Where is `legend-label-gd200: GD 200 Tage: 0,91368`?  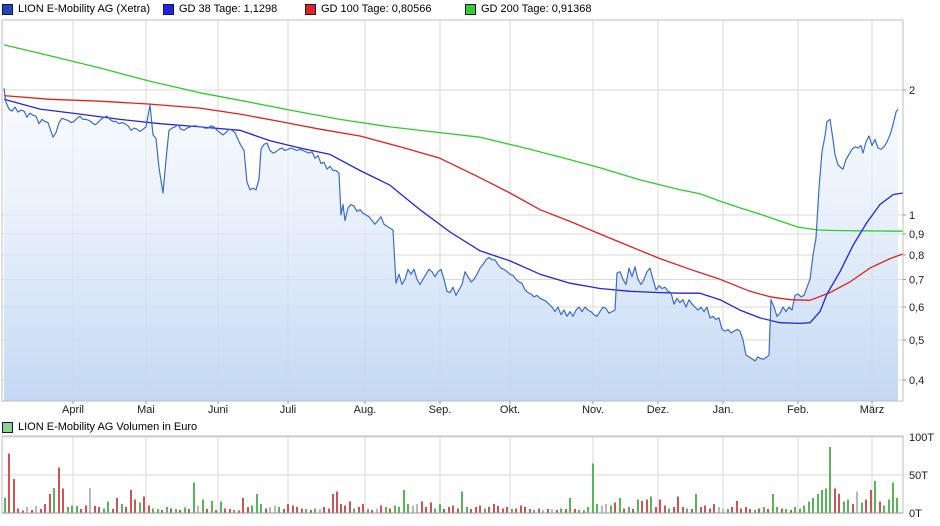
legend-label-gd200: GD 200 Tage: 0,91368 is located at coordinates (536, 9).